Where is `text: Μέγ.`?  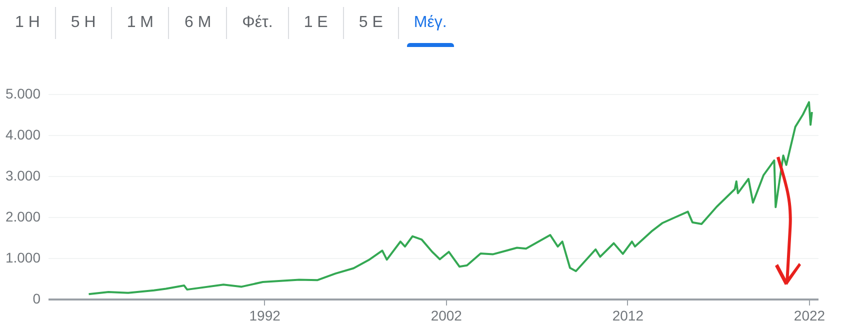
text: Μέγ. is located at coordinates (430, 23).